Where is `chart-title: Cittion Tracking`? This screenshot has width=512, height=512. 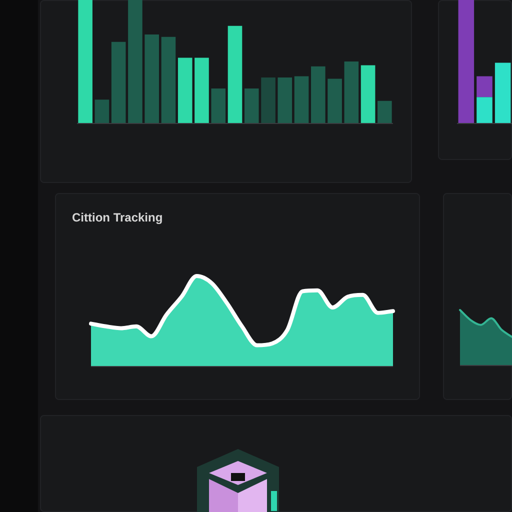 chart-title: Cittion Tracking is located at coordinates (117, 217).